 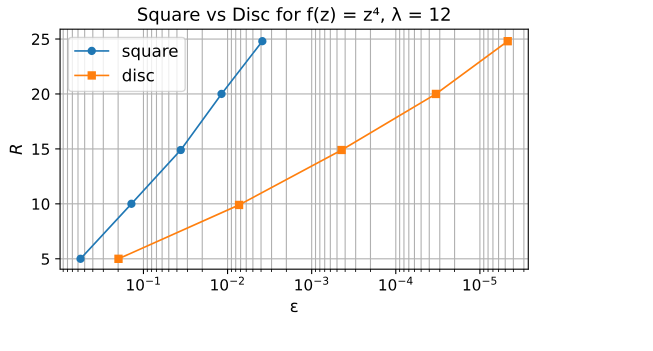 What do you see at coordinates (41, 39) in the screenshot?
I see `y-tick-label: 25` at bounding box center [41, 39].